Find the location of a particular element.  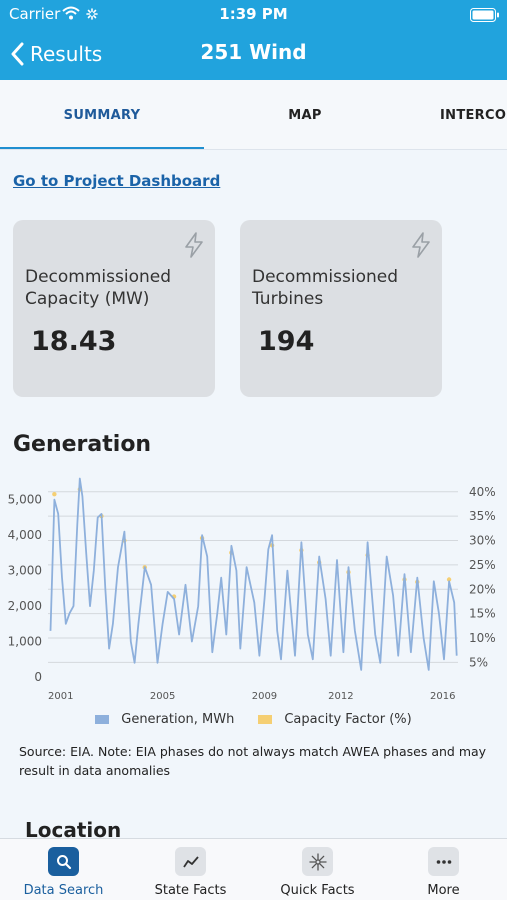

tab-map: MAP is located at coordinates (305, 115).